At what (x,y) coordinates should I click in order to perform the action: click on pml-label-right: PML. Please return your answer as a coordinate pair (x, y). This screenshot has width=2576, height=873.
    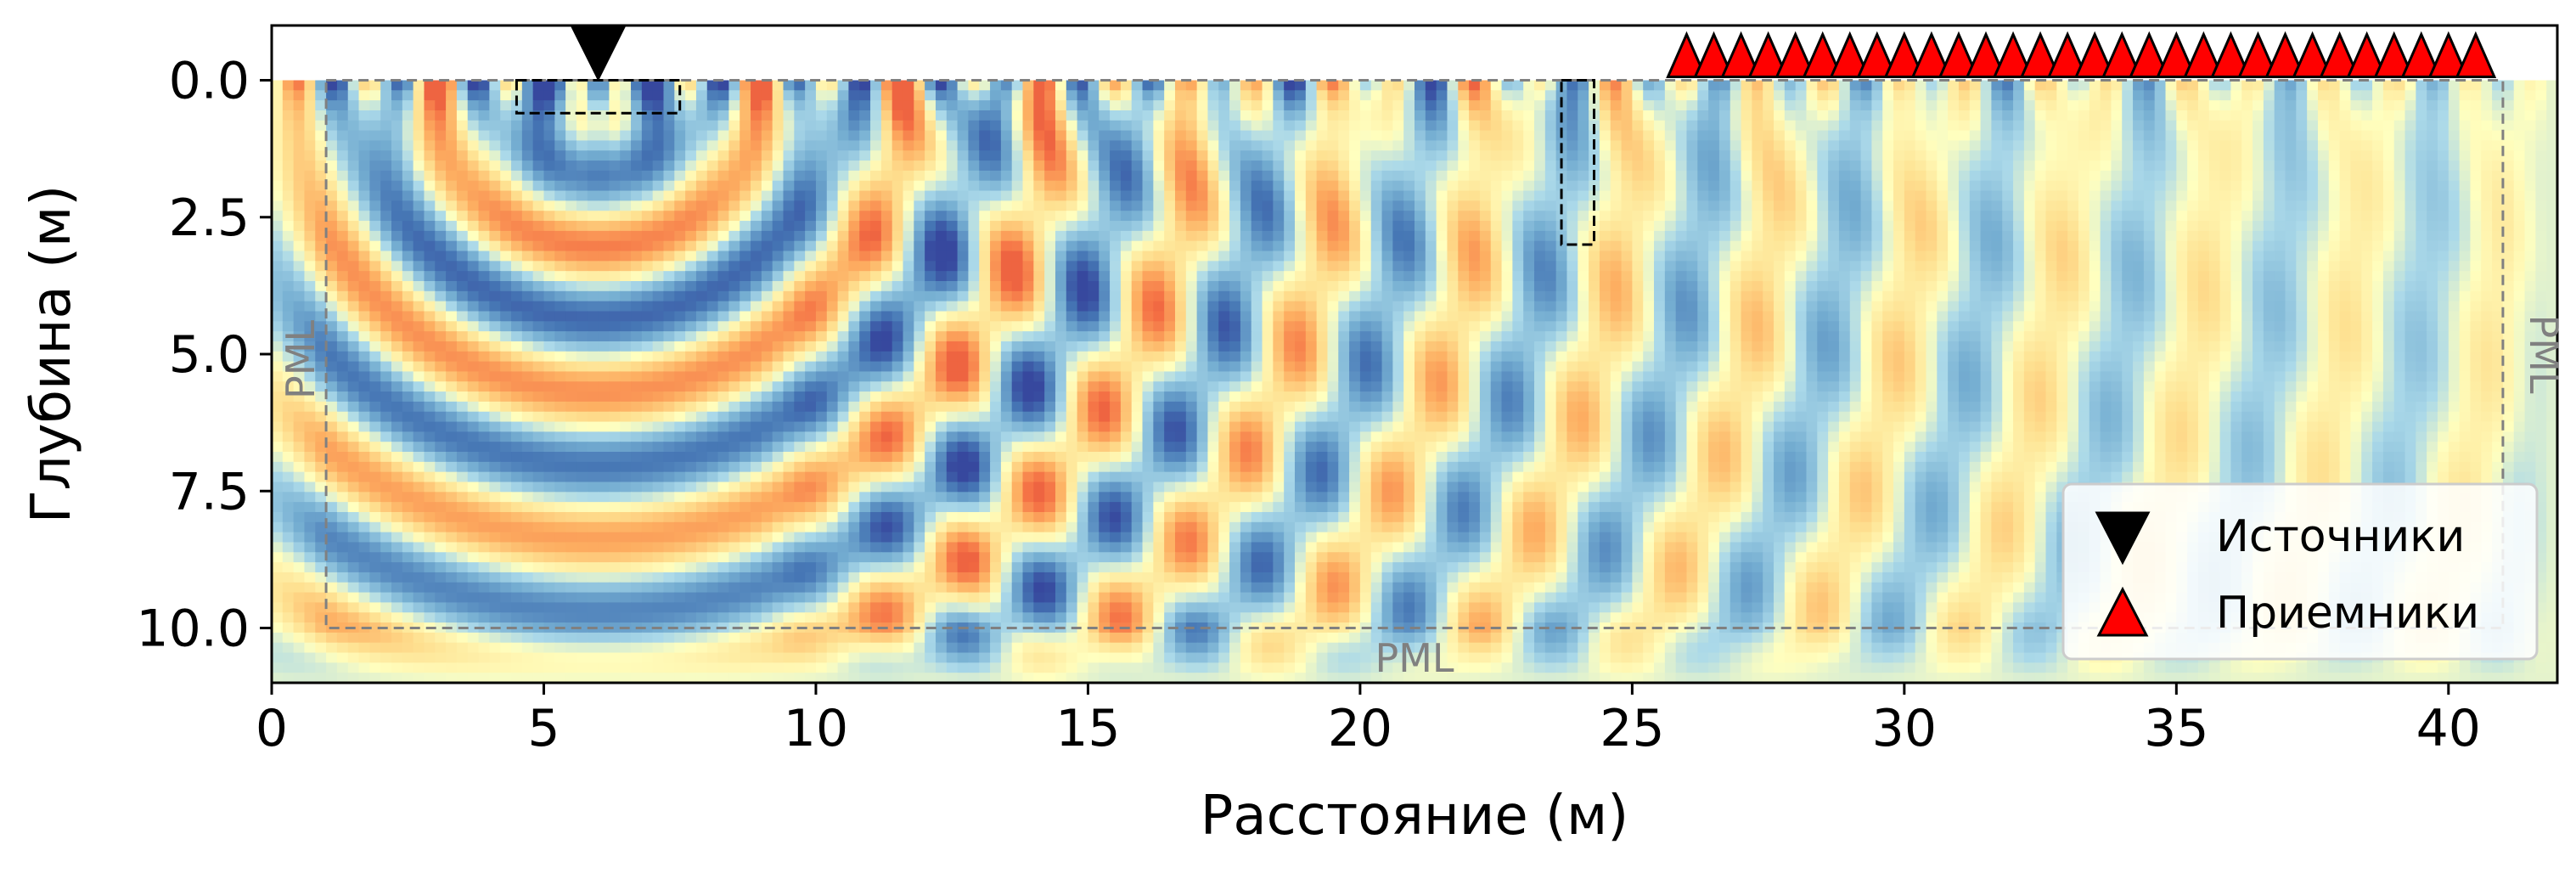
    Looking at the image, I should click on (2544, 353).